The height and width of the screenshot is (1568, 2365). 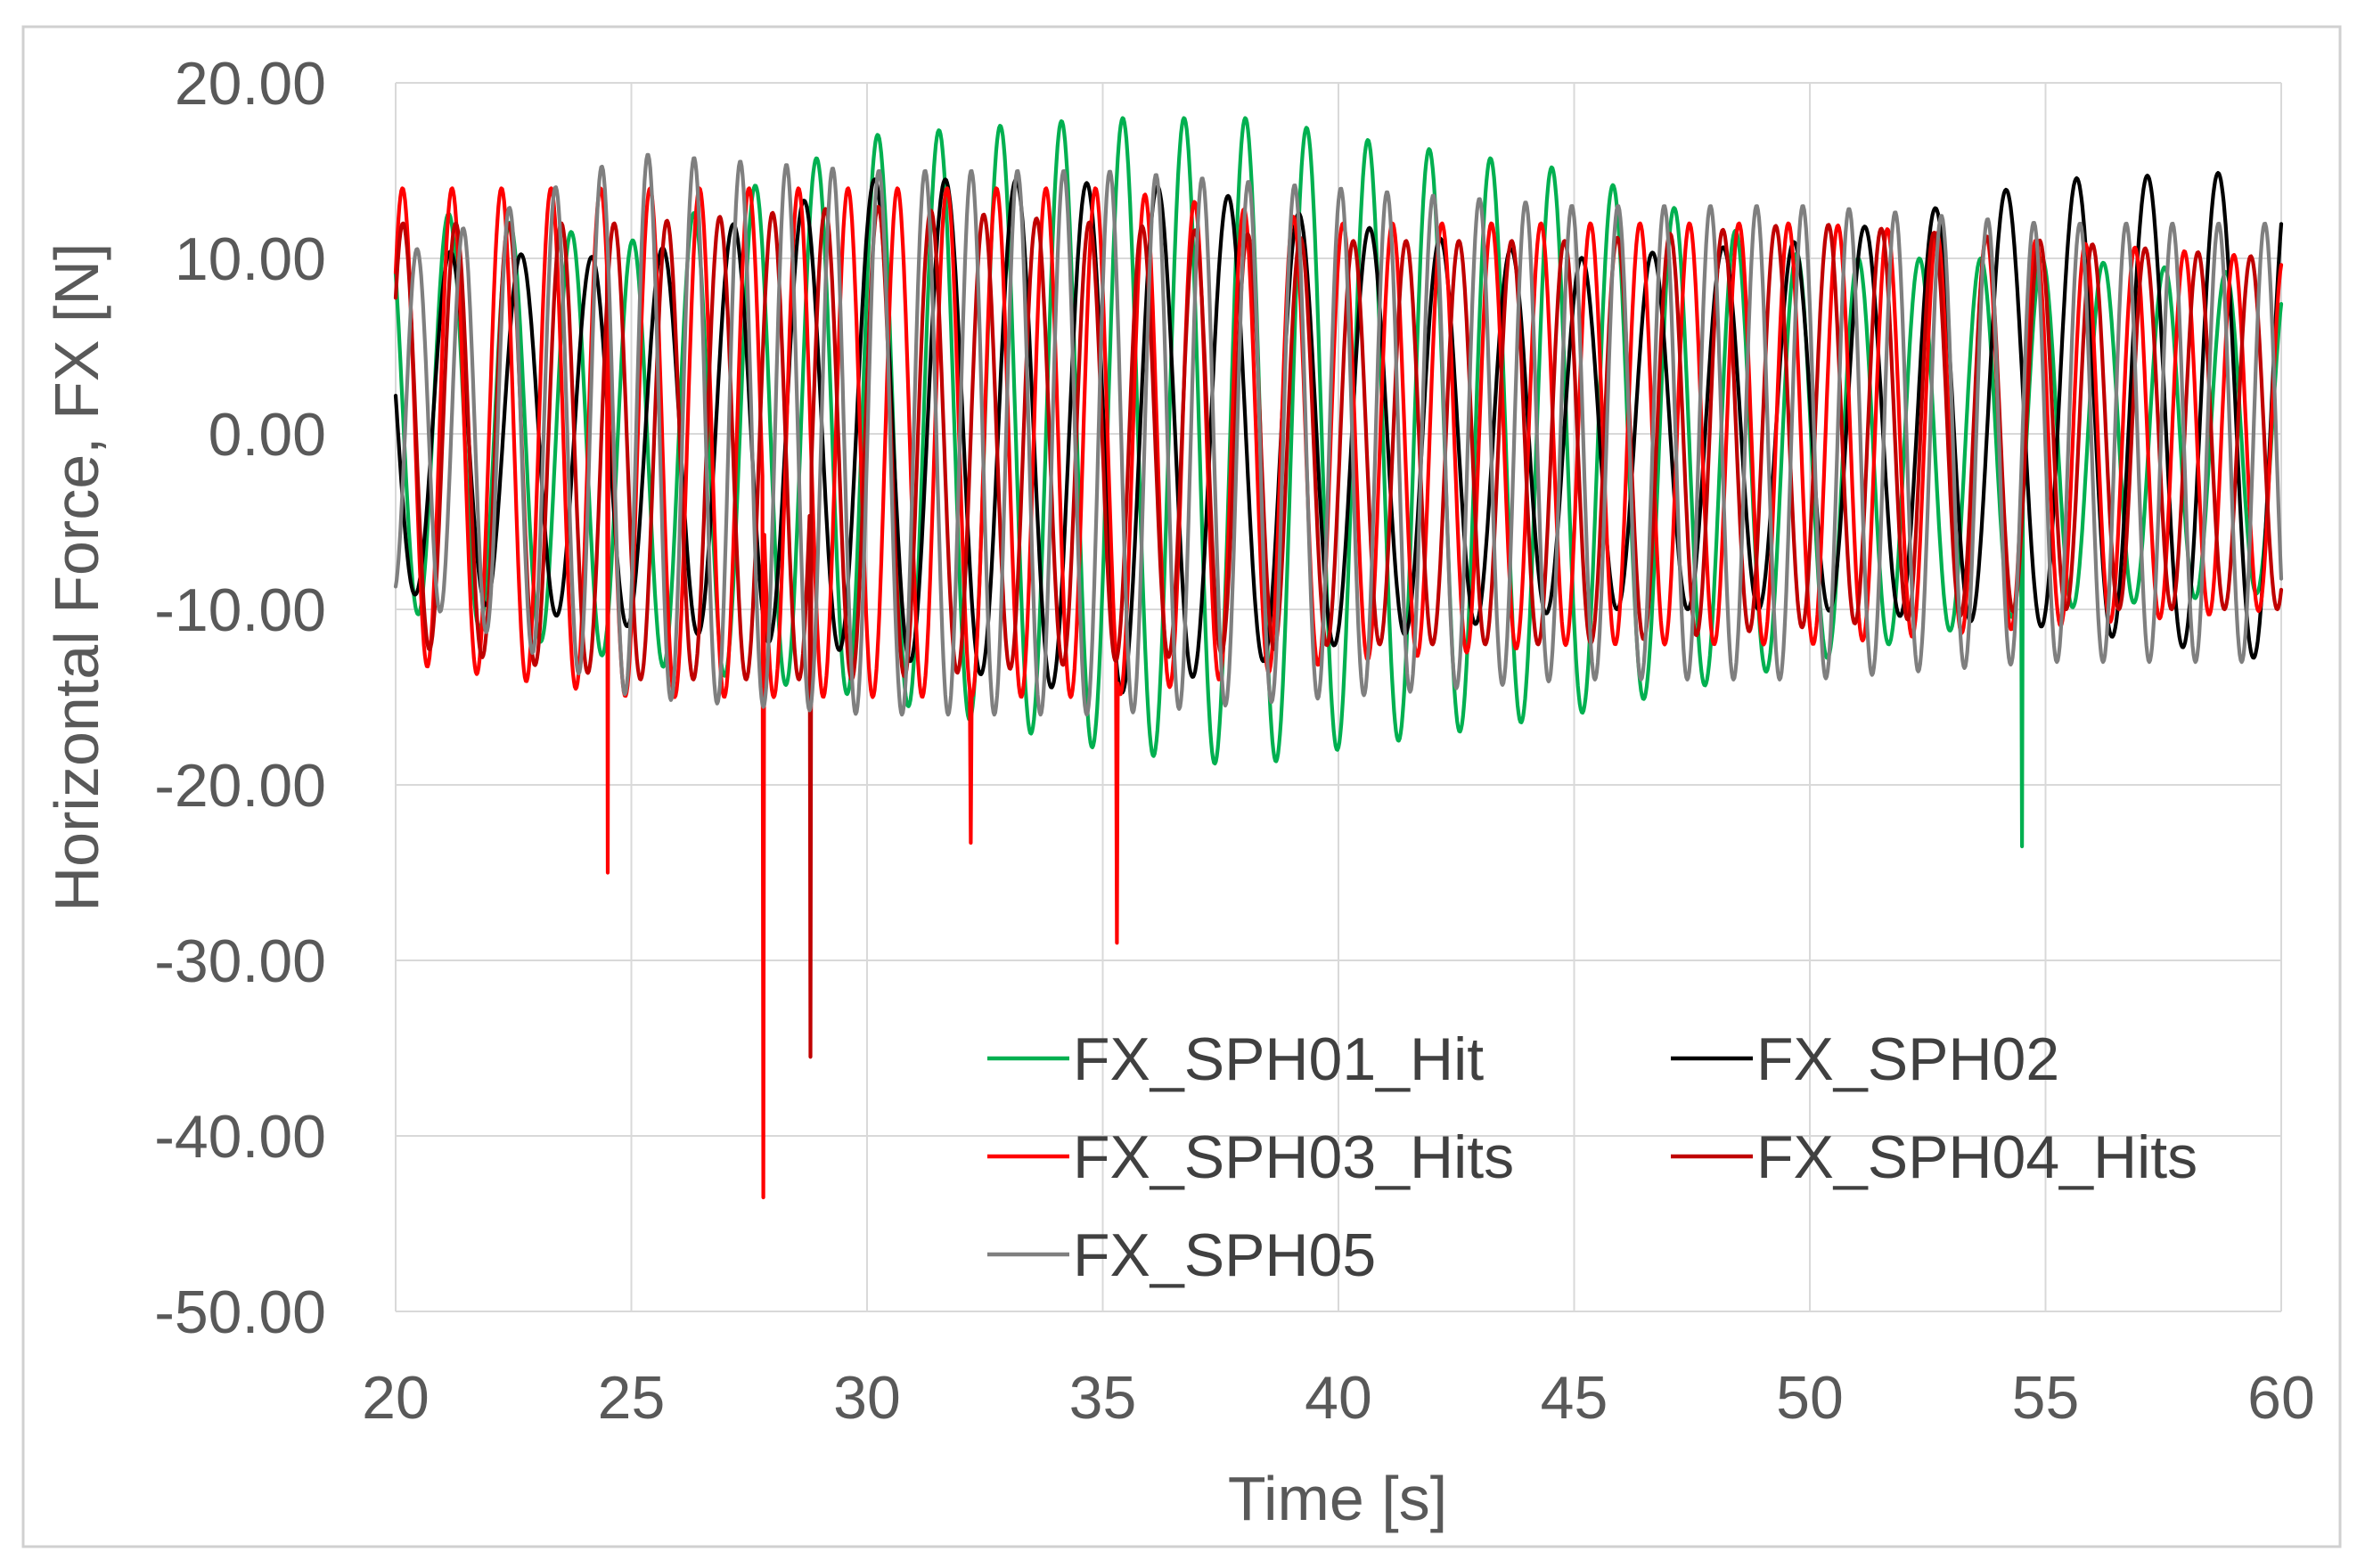 I want to click on x-tick-label: 25, so click(x=632, y=1398).